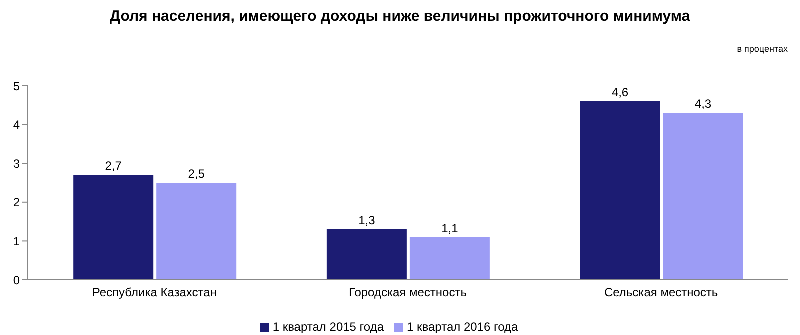  I want to click on chart-title: Доля населения, имеющего доходы ниже величины прожиточного минимума, so click(400, 16).